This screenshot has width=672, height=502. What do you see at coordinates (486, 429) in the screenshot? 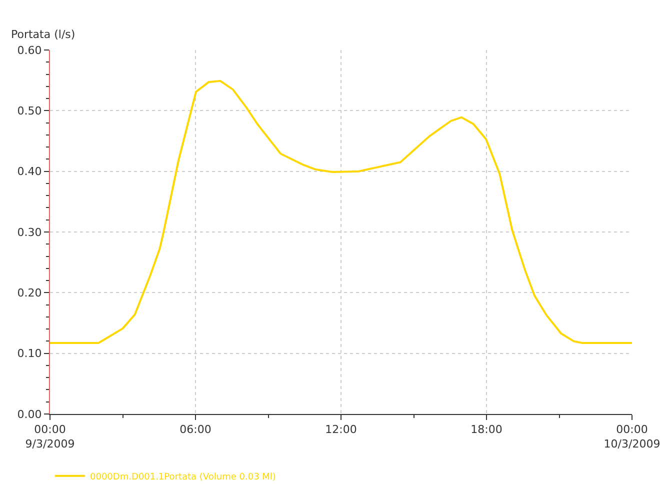
I see `x-tick-label: 18:00` at bounding box center [486, 429].